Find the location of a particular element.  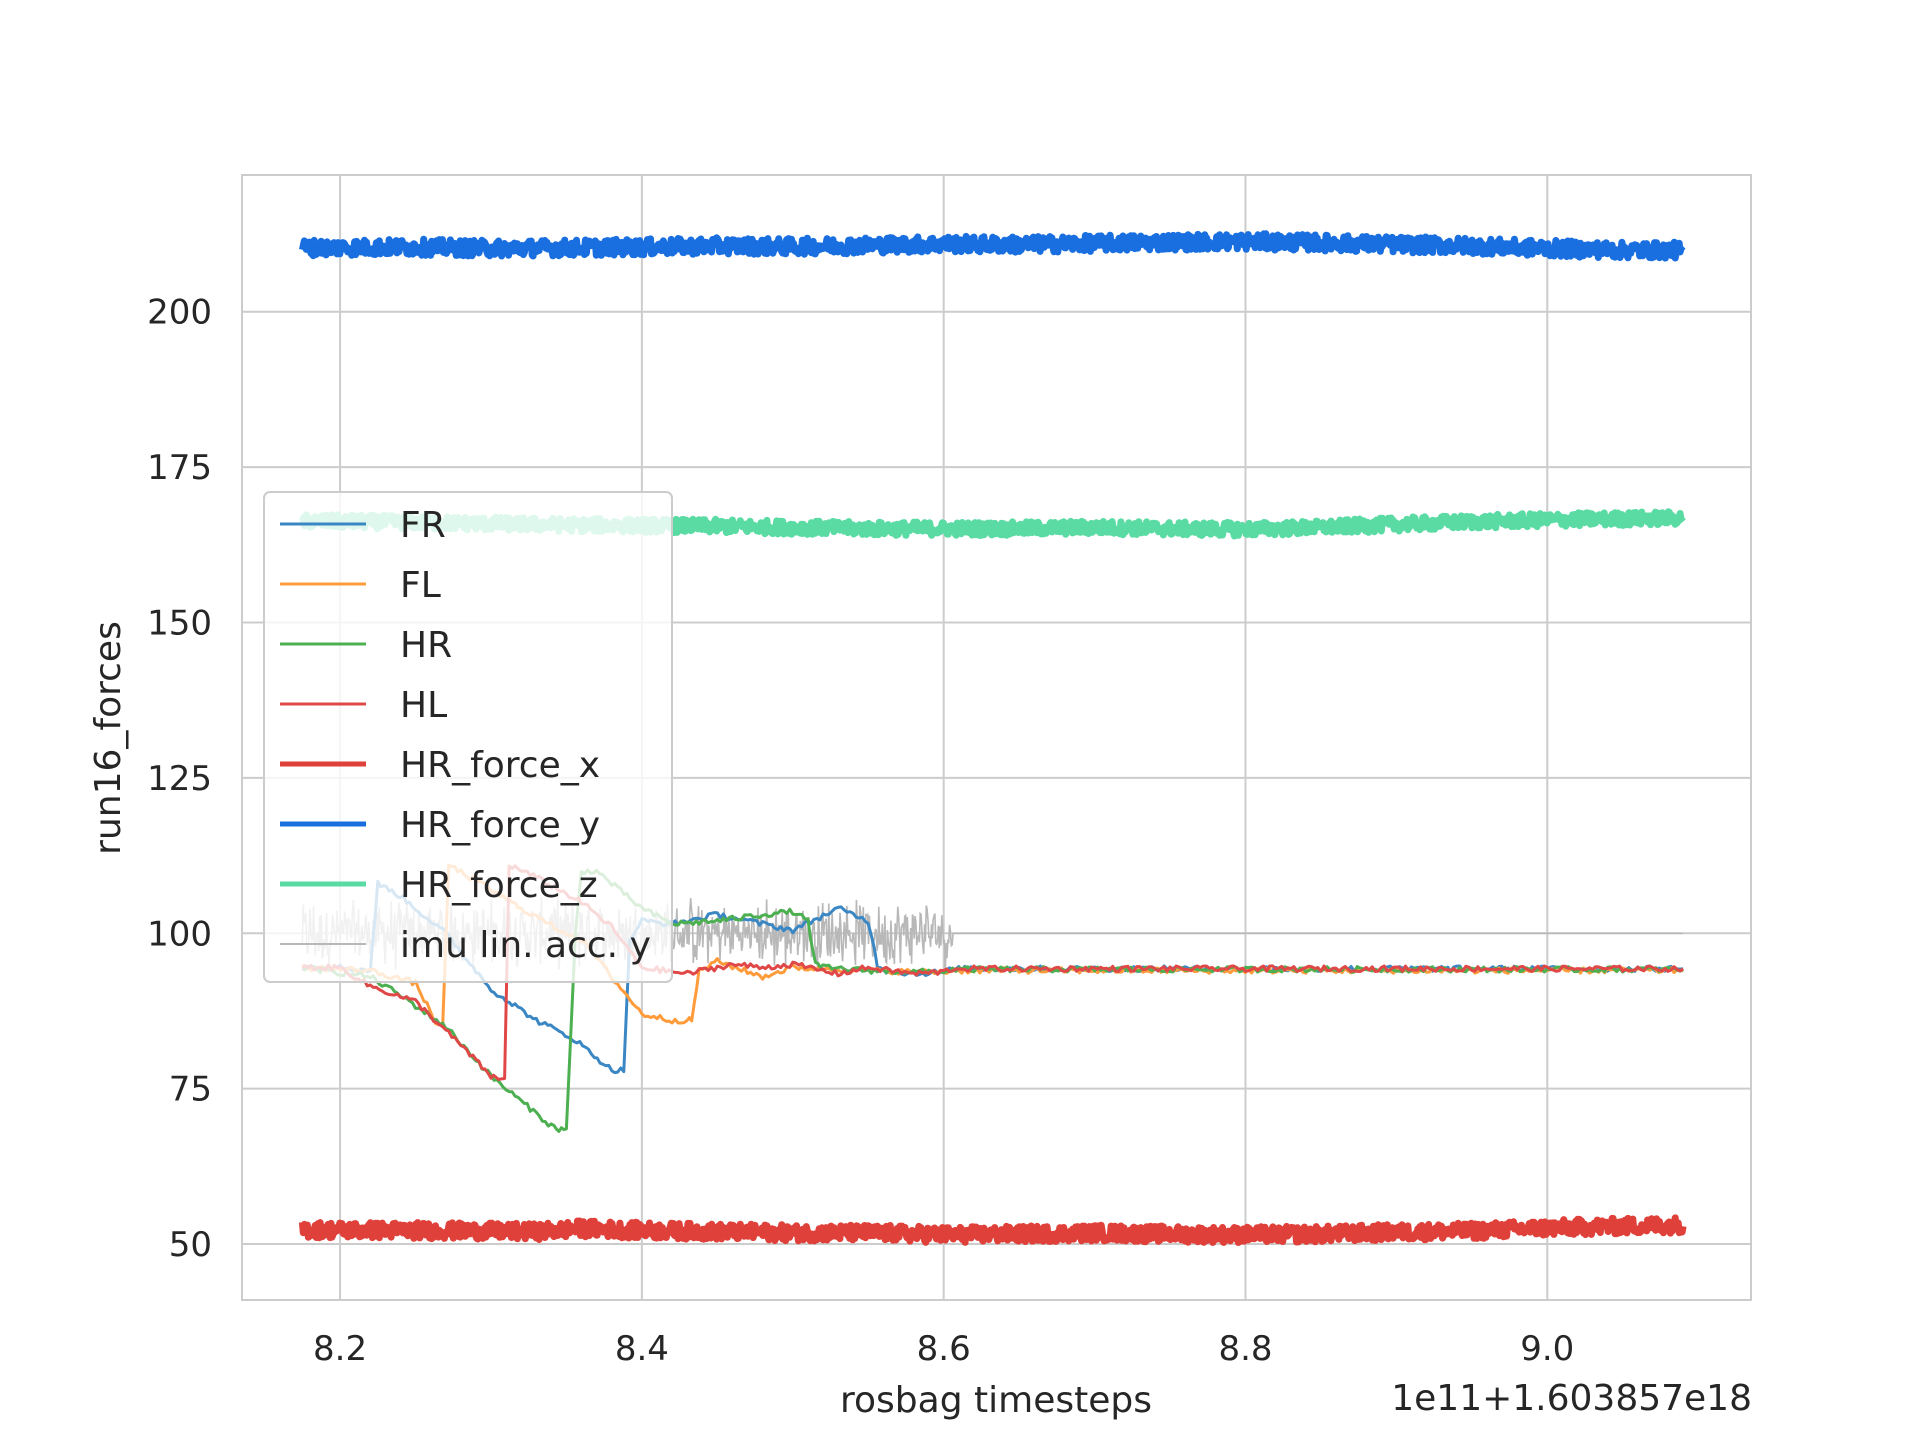

legend-label: imu lin. acc. y is located at coordinates (525, 945).